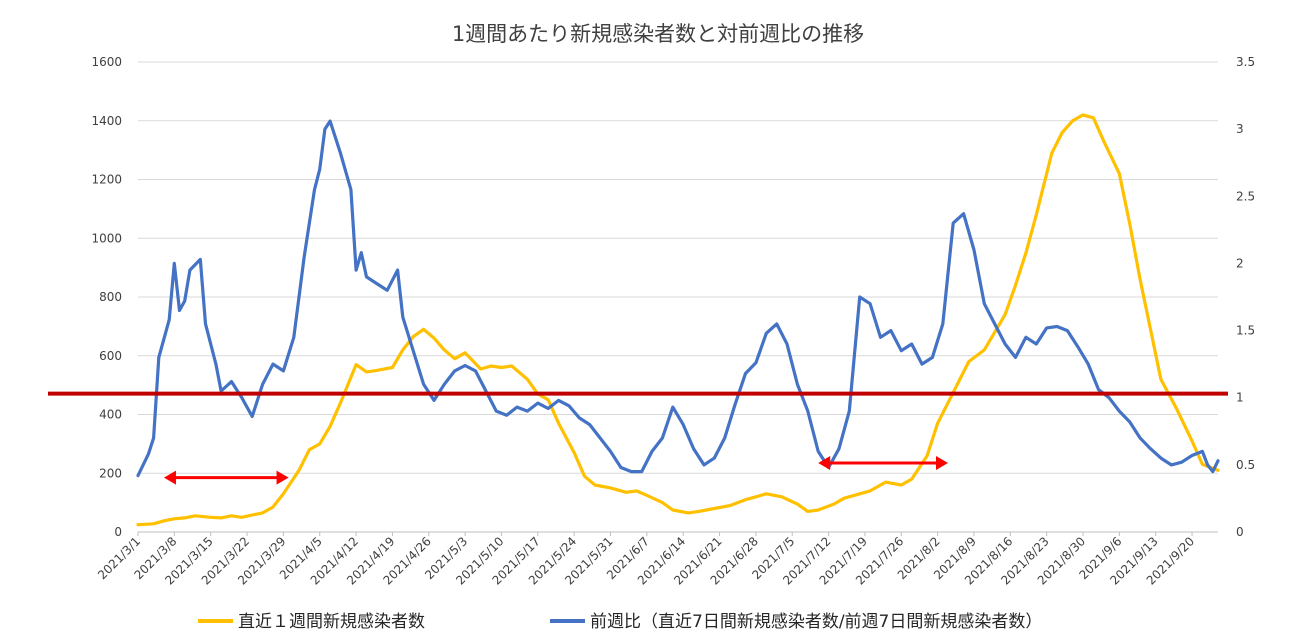 The width and height of the screenshot is (1316, 637). What do you see at coordinates (106, 180) in the screenshot?
I see `left-tick-label: 1200` at bounding box center [106, 180].